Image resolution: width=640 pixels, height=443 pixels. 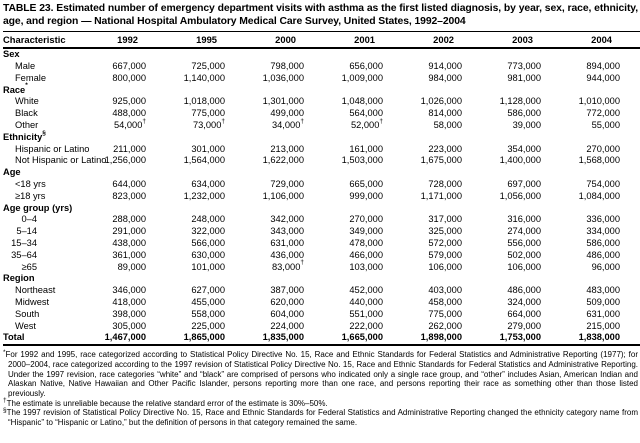 What do you see at coordinates (129, 113) in the screenshot?
I see `value-cell: 488,000` at bounding box center [129, 113].